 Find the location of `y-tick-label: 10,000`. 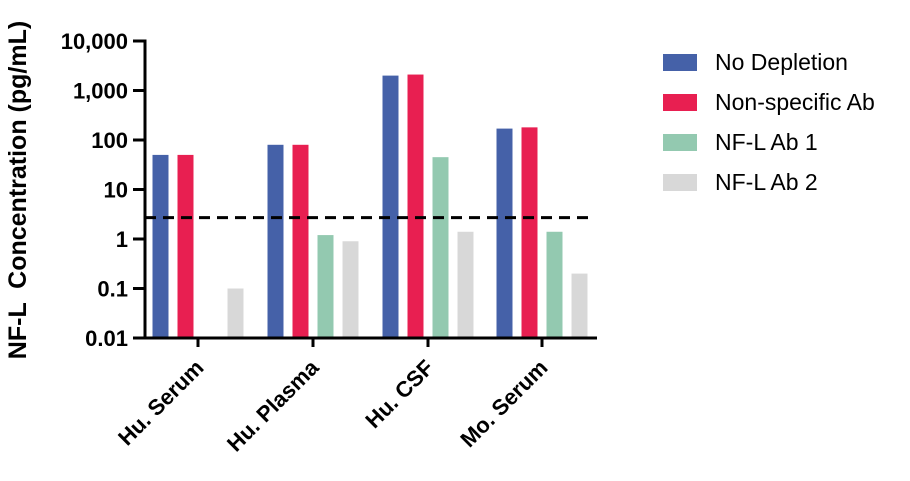

y-tick-label: 10,000 is located at coordinates (94, 41).